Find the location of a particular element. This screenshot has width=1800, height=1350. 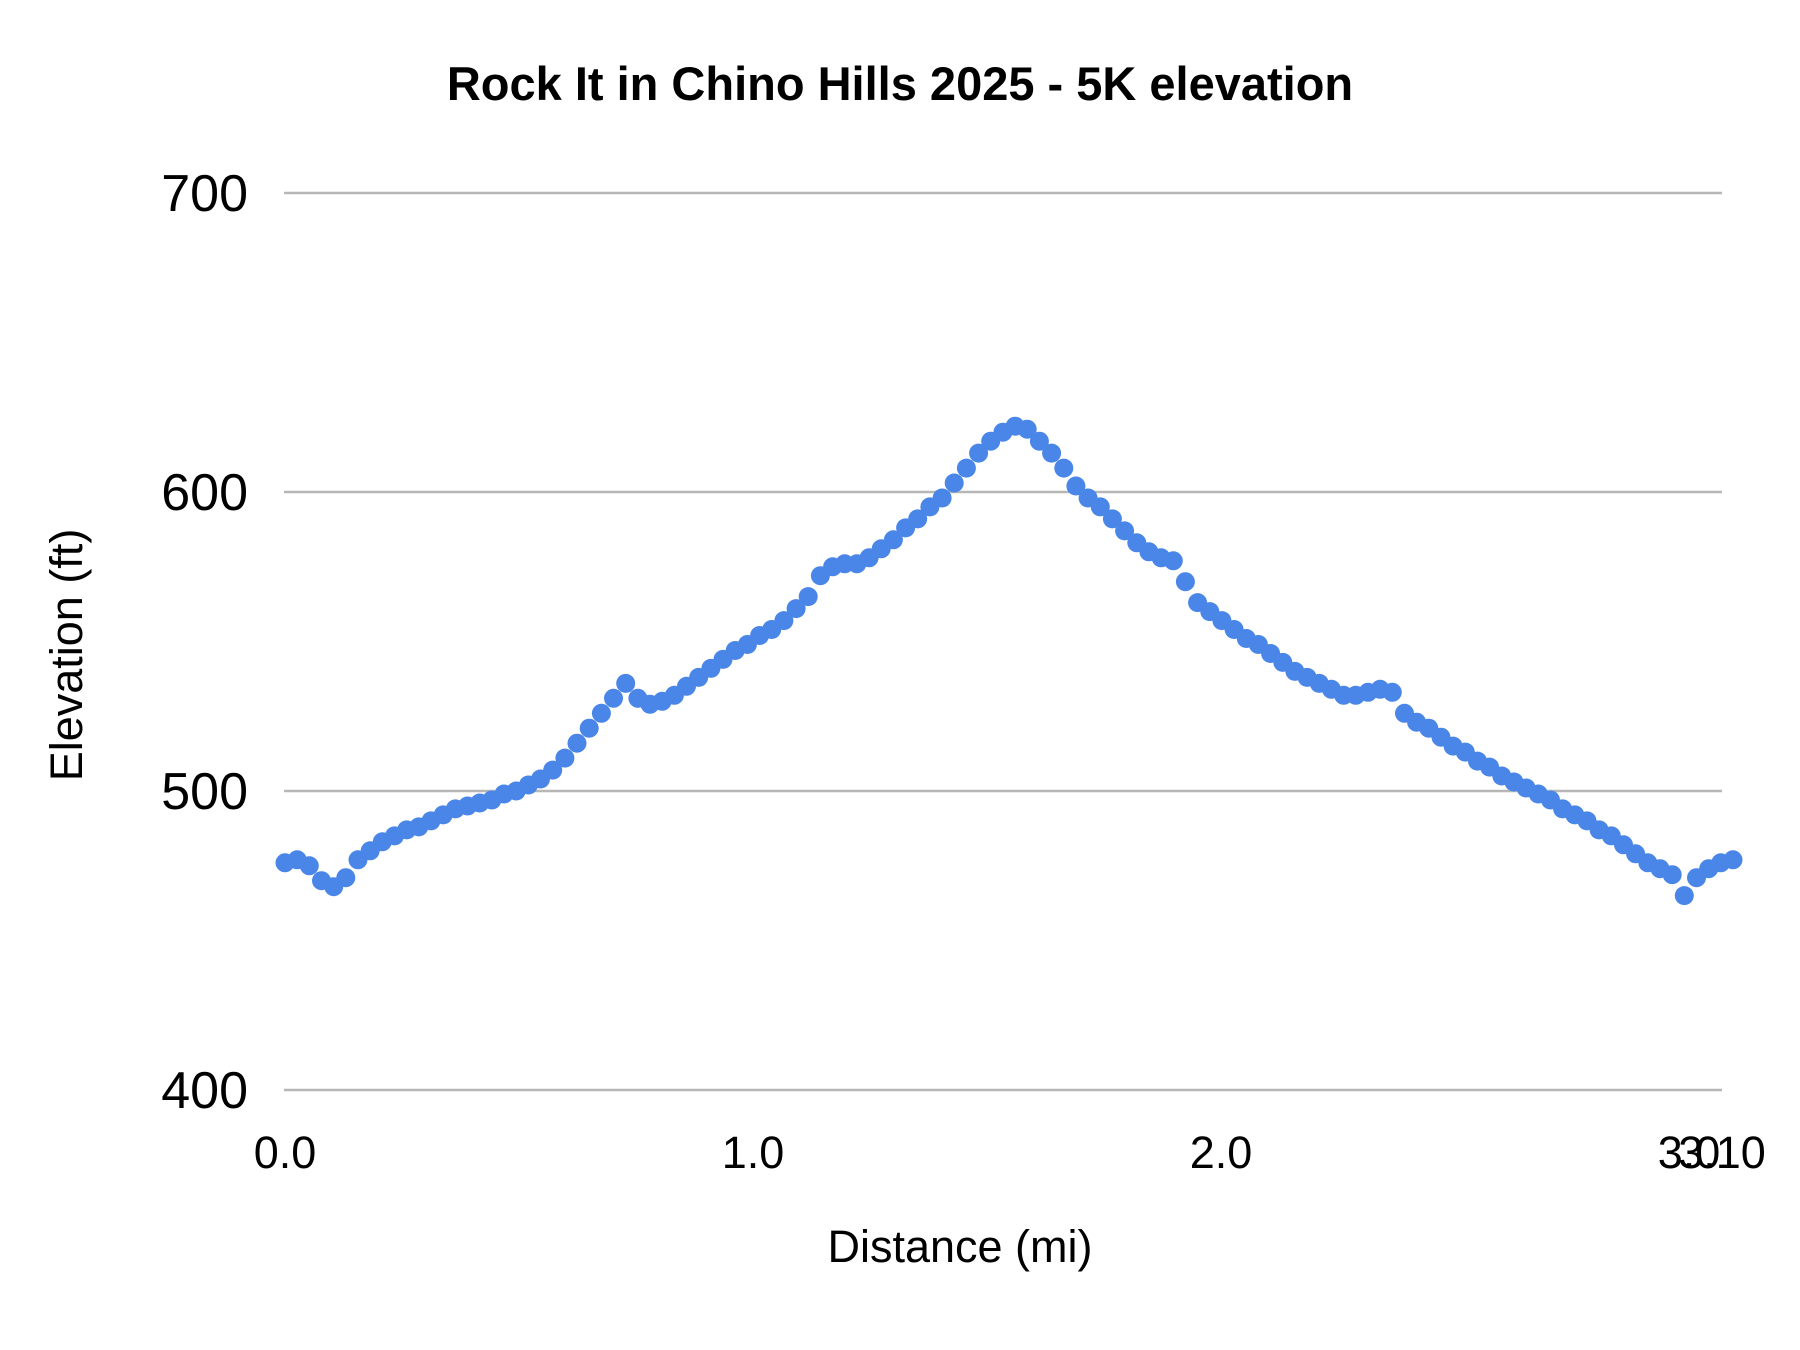

x-axis-title: Distance (mi) is located at coordinates (959, 1246).